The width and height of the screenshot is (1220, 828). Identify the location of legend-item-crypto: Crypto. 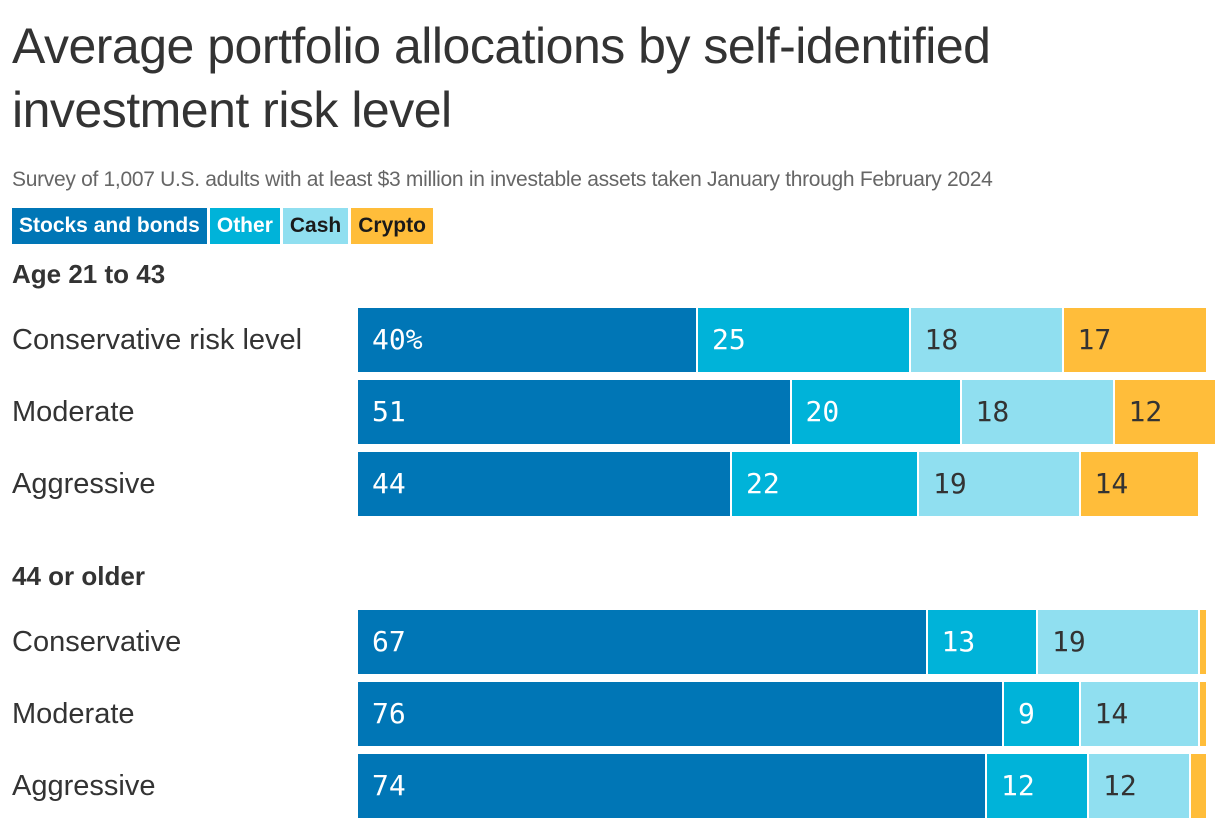
(392, 226).